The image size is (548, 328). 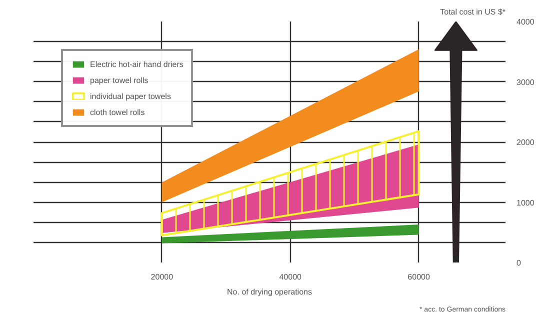 I want to click on y-tick-label: 3000, so click(x=525, y=82).